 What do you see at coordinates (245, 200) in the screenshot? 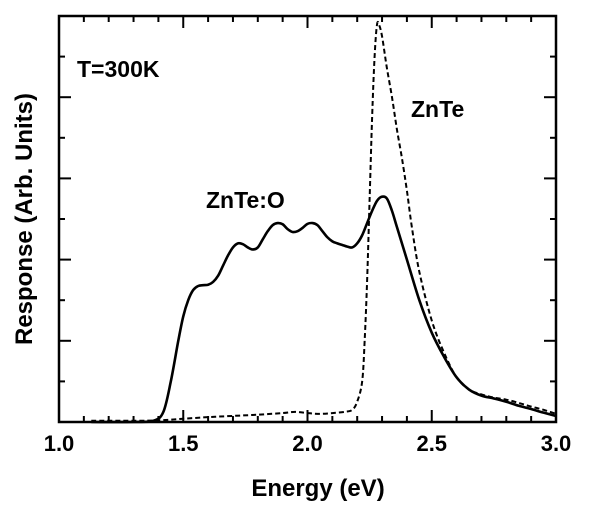
I see `annotation-znte-o: ZnTe:O` at bounding box center [245, 200].